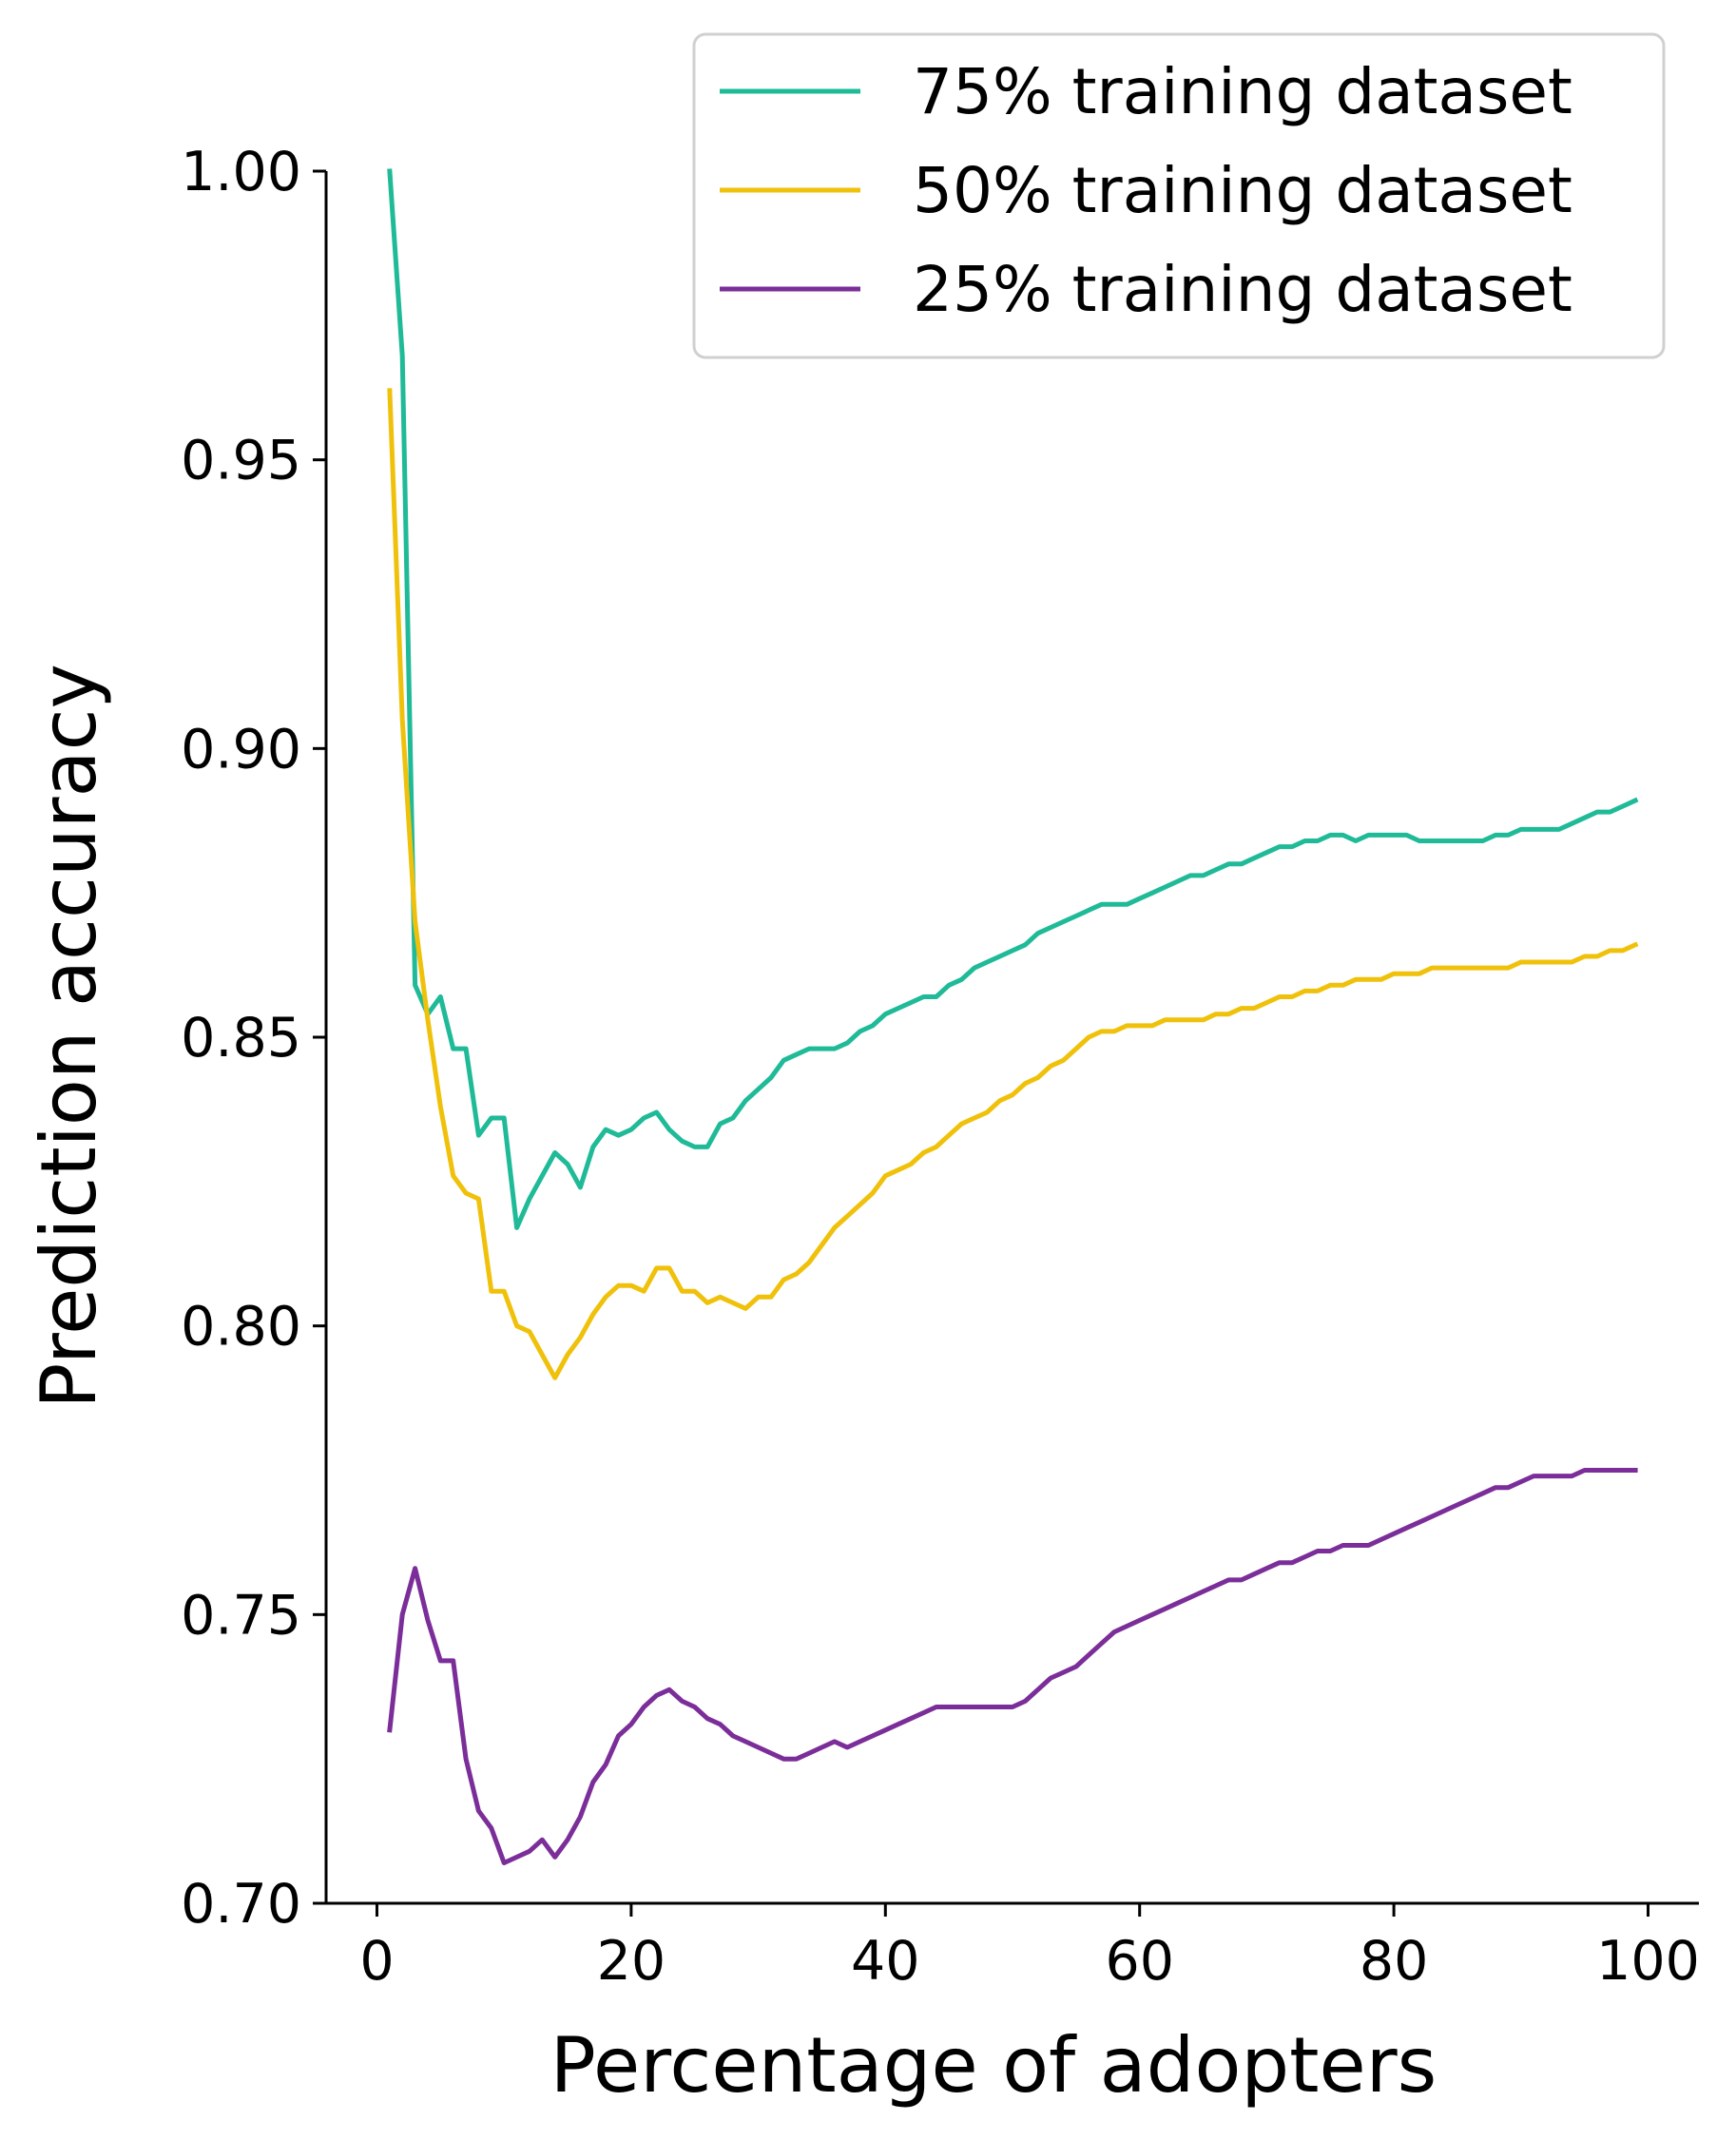  Describe the element at coordinates (1139, 1961) in the screenshot. I see `x-tick-label: 60` at that location.